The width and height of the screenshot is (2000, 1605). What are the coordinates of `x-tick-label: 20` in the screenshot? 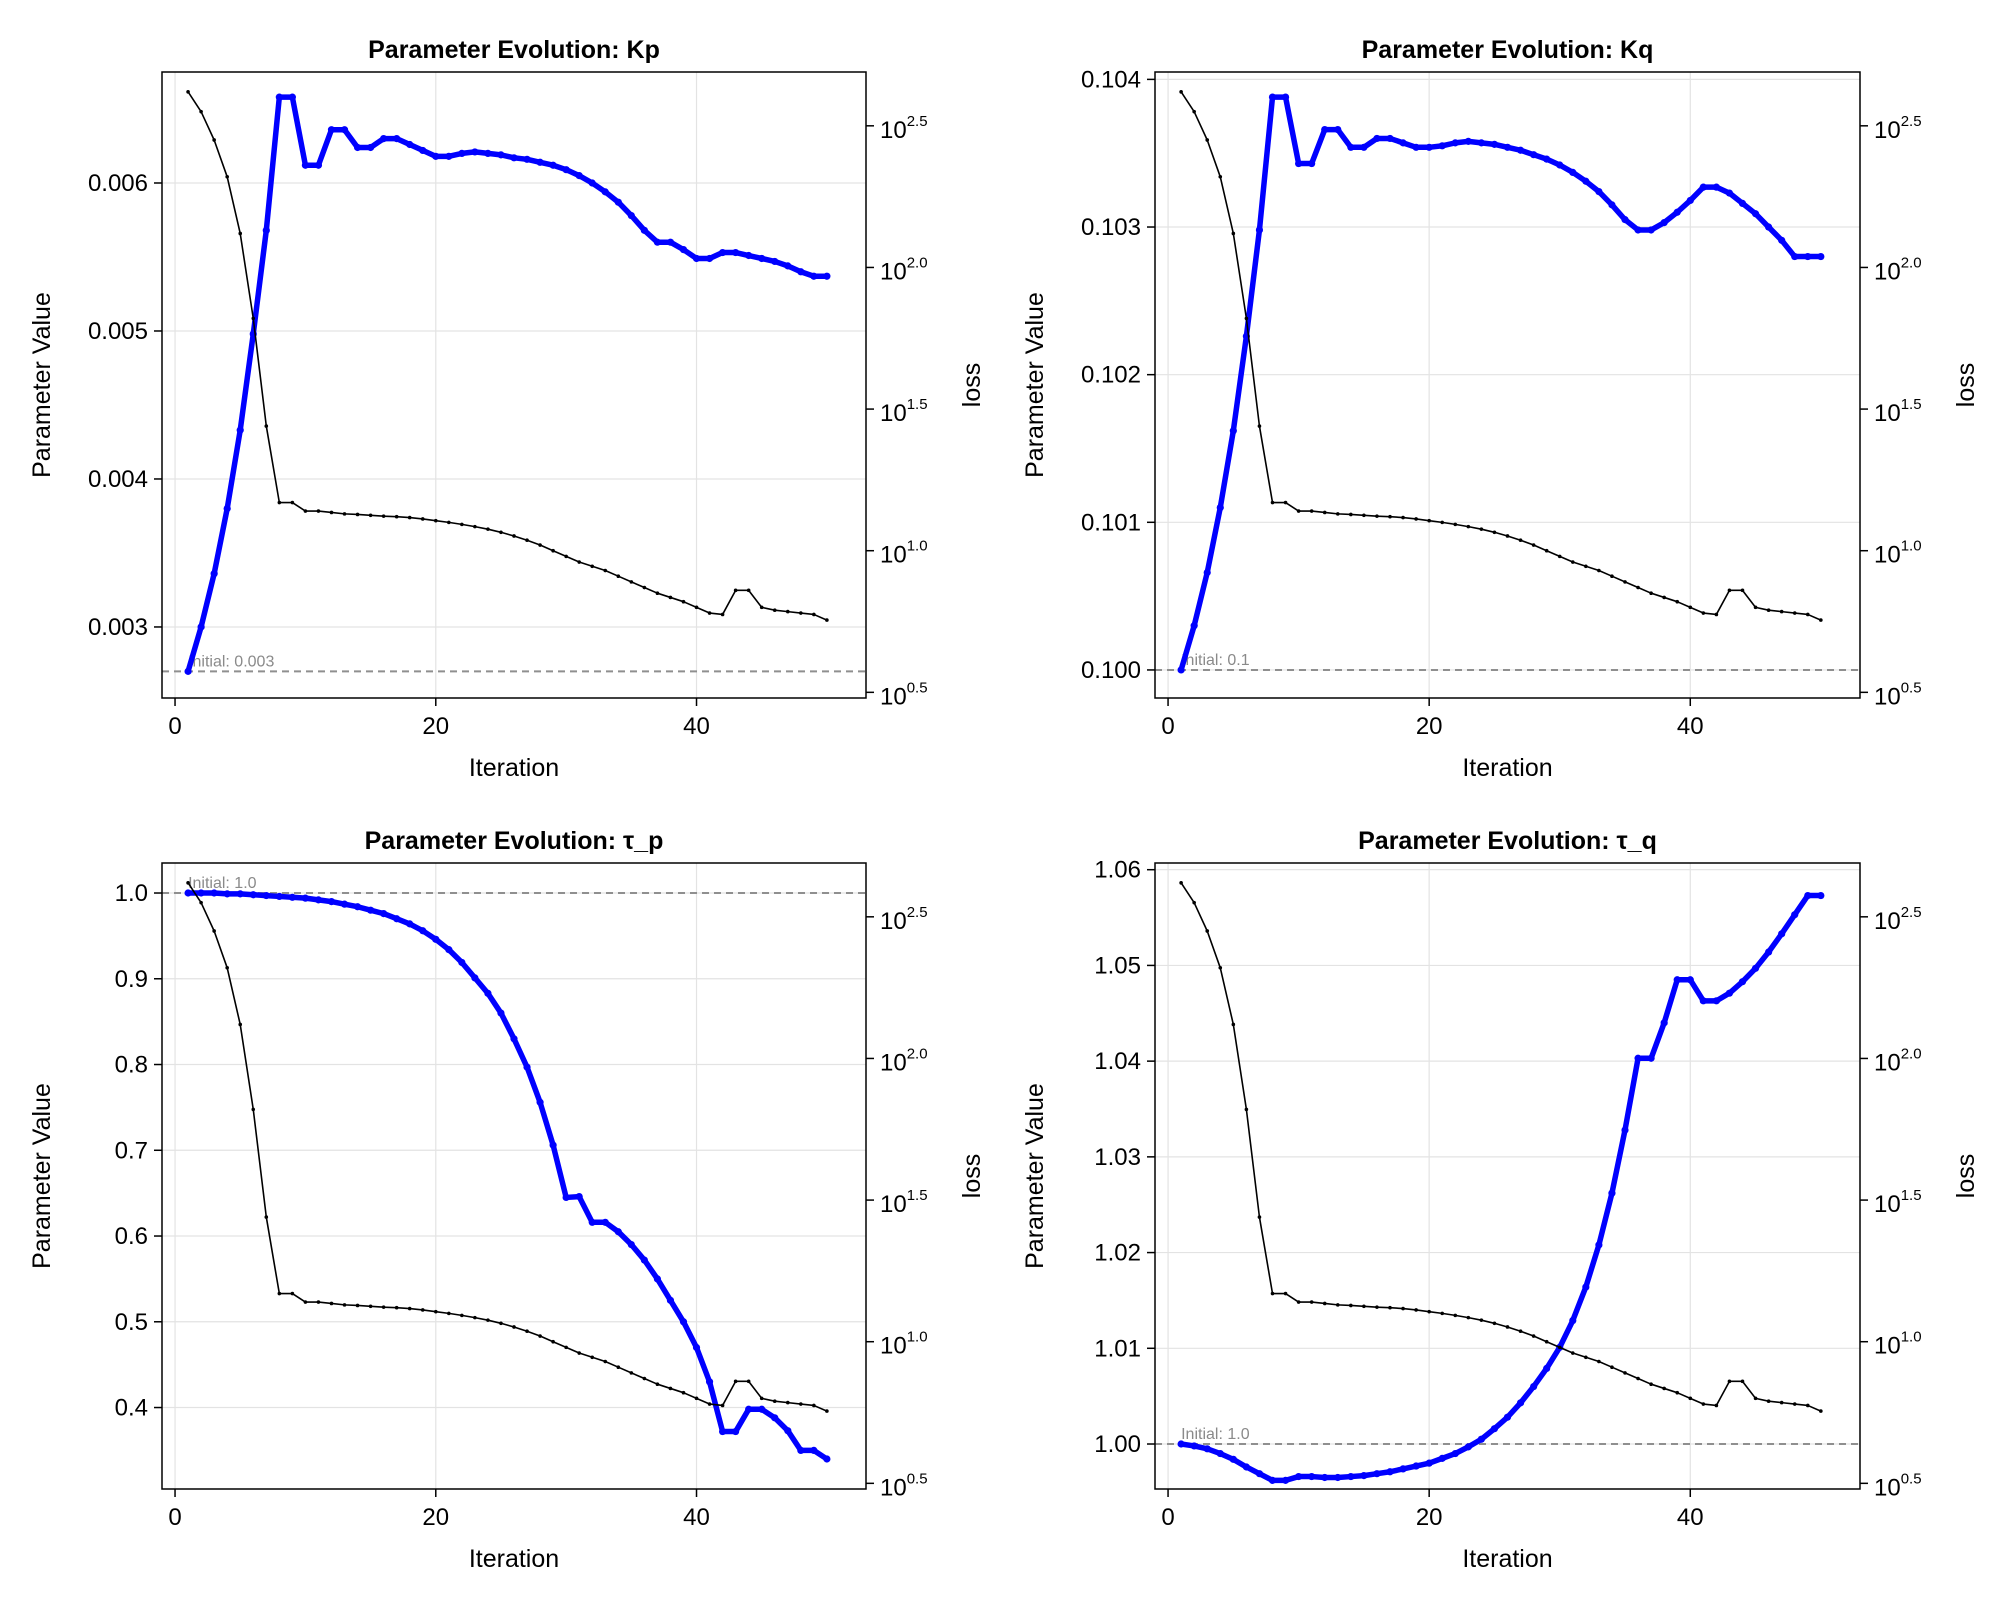 It's located at (1429, 1517).